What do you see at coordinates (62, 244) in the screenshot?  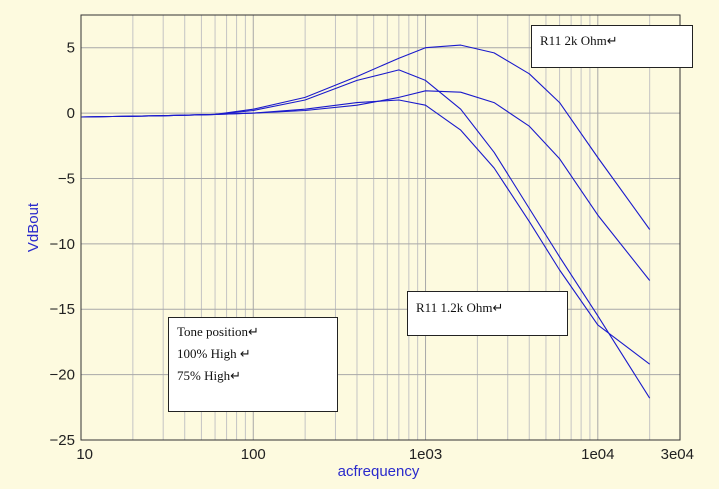 I see `y-tick-label: −10` at bounding box center [62, 244].